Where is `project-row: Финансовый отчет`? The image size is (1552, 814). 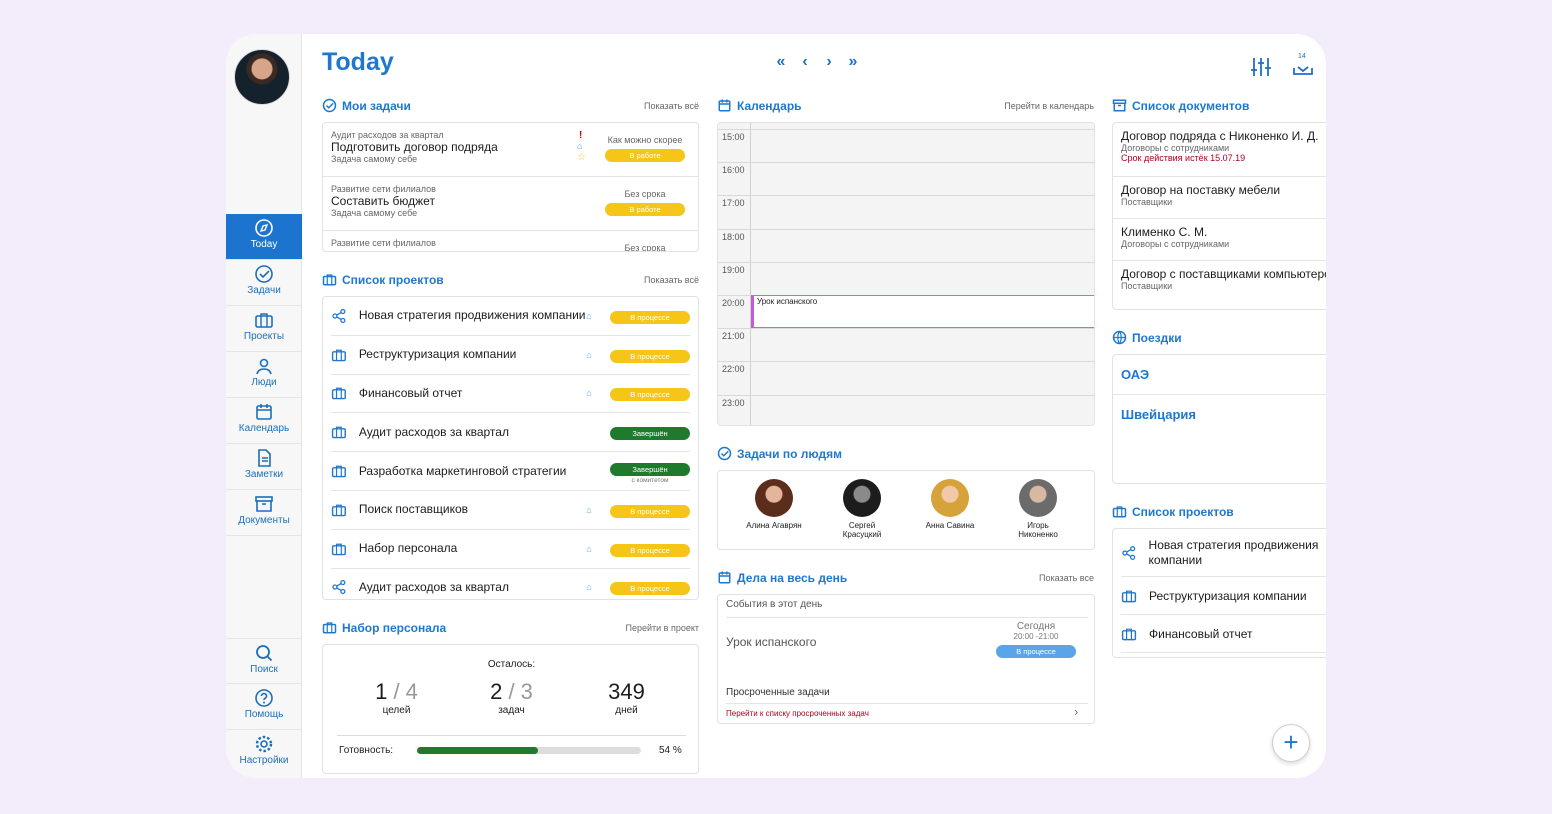 project-row: Финансовый отчет is located at coordinates (1223, 634).